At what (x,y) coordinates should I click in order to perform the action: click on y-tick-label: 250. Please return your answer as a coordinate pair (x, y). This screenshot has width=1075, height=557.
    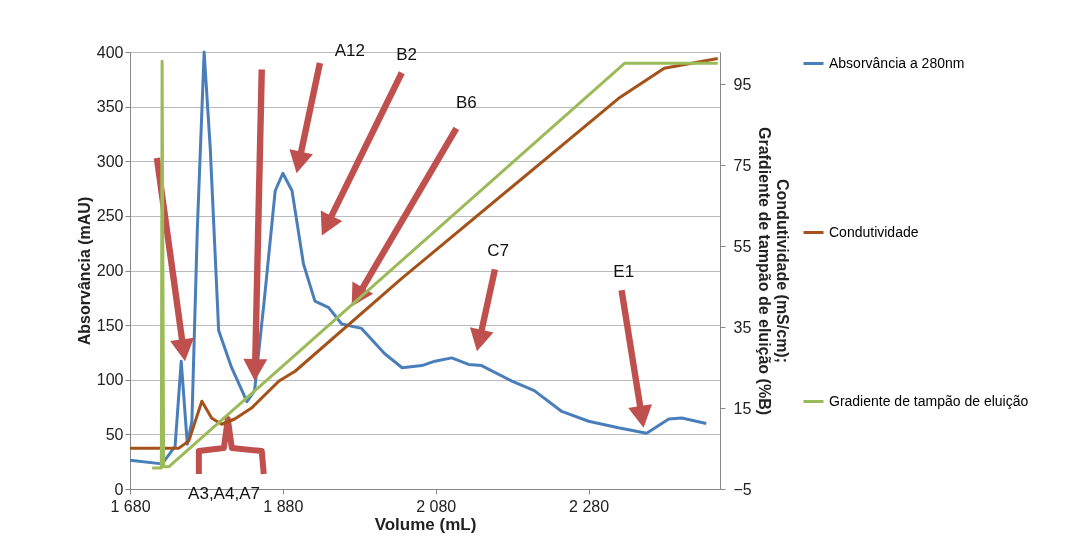
    Looking at the image, I should click on (110, 216).